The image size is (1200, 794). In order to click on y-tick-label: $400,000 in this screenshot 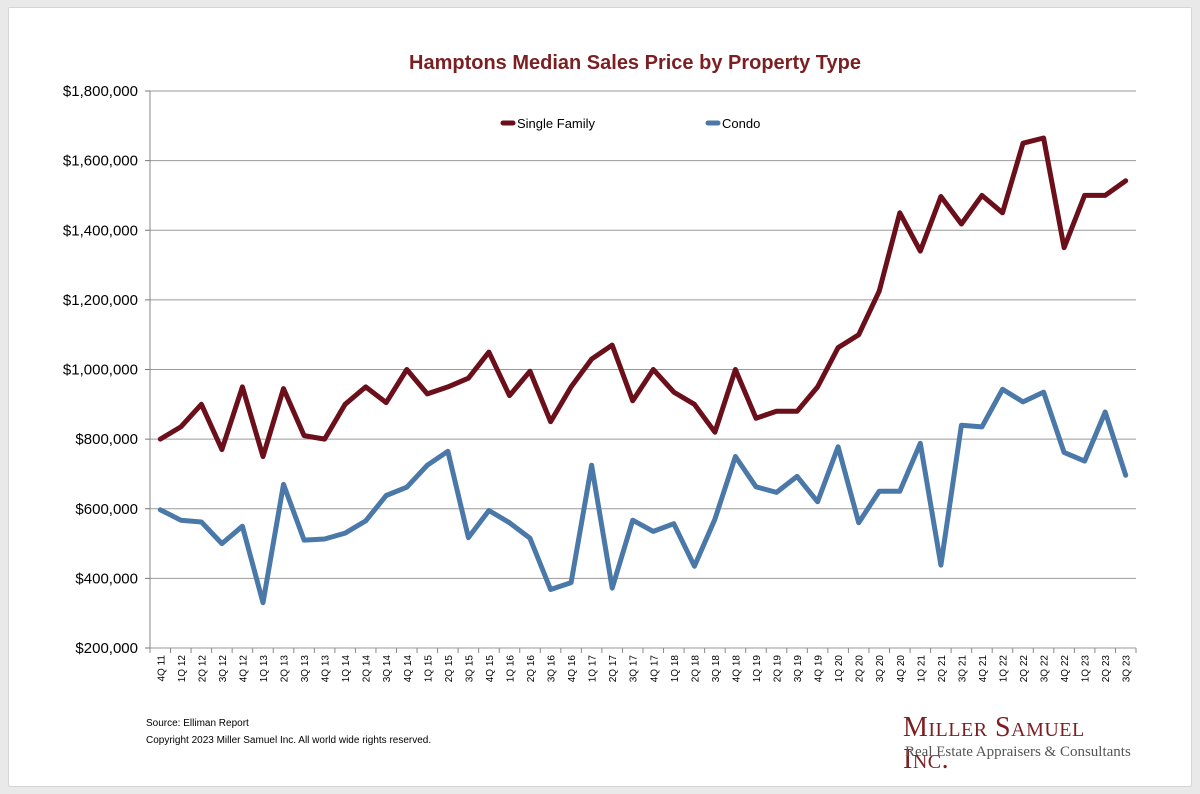, I will do `click(106, 578)`.